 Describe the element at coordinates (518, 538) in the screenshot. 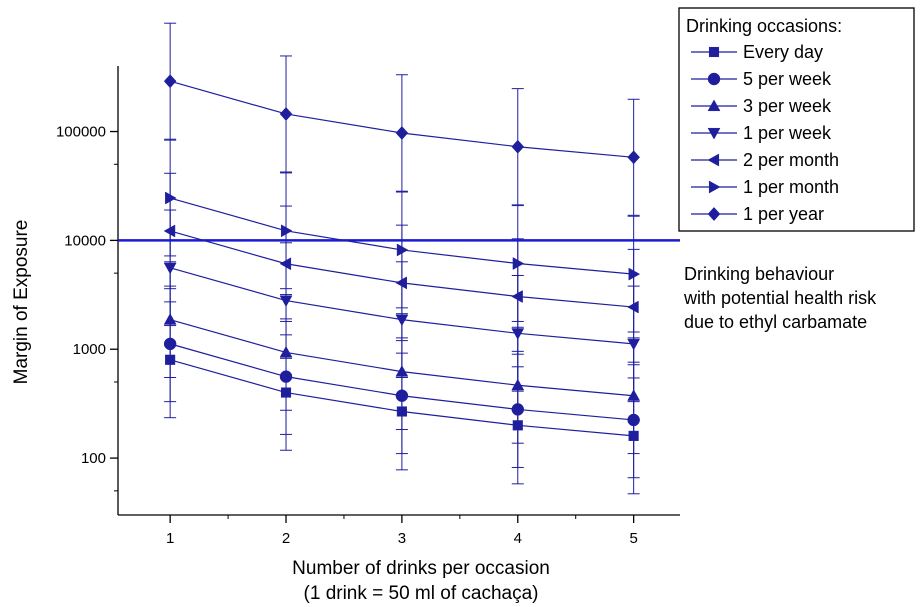

I see `x-tick-label: 4` at that location.